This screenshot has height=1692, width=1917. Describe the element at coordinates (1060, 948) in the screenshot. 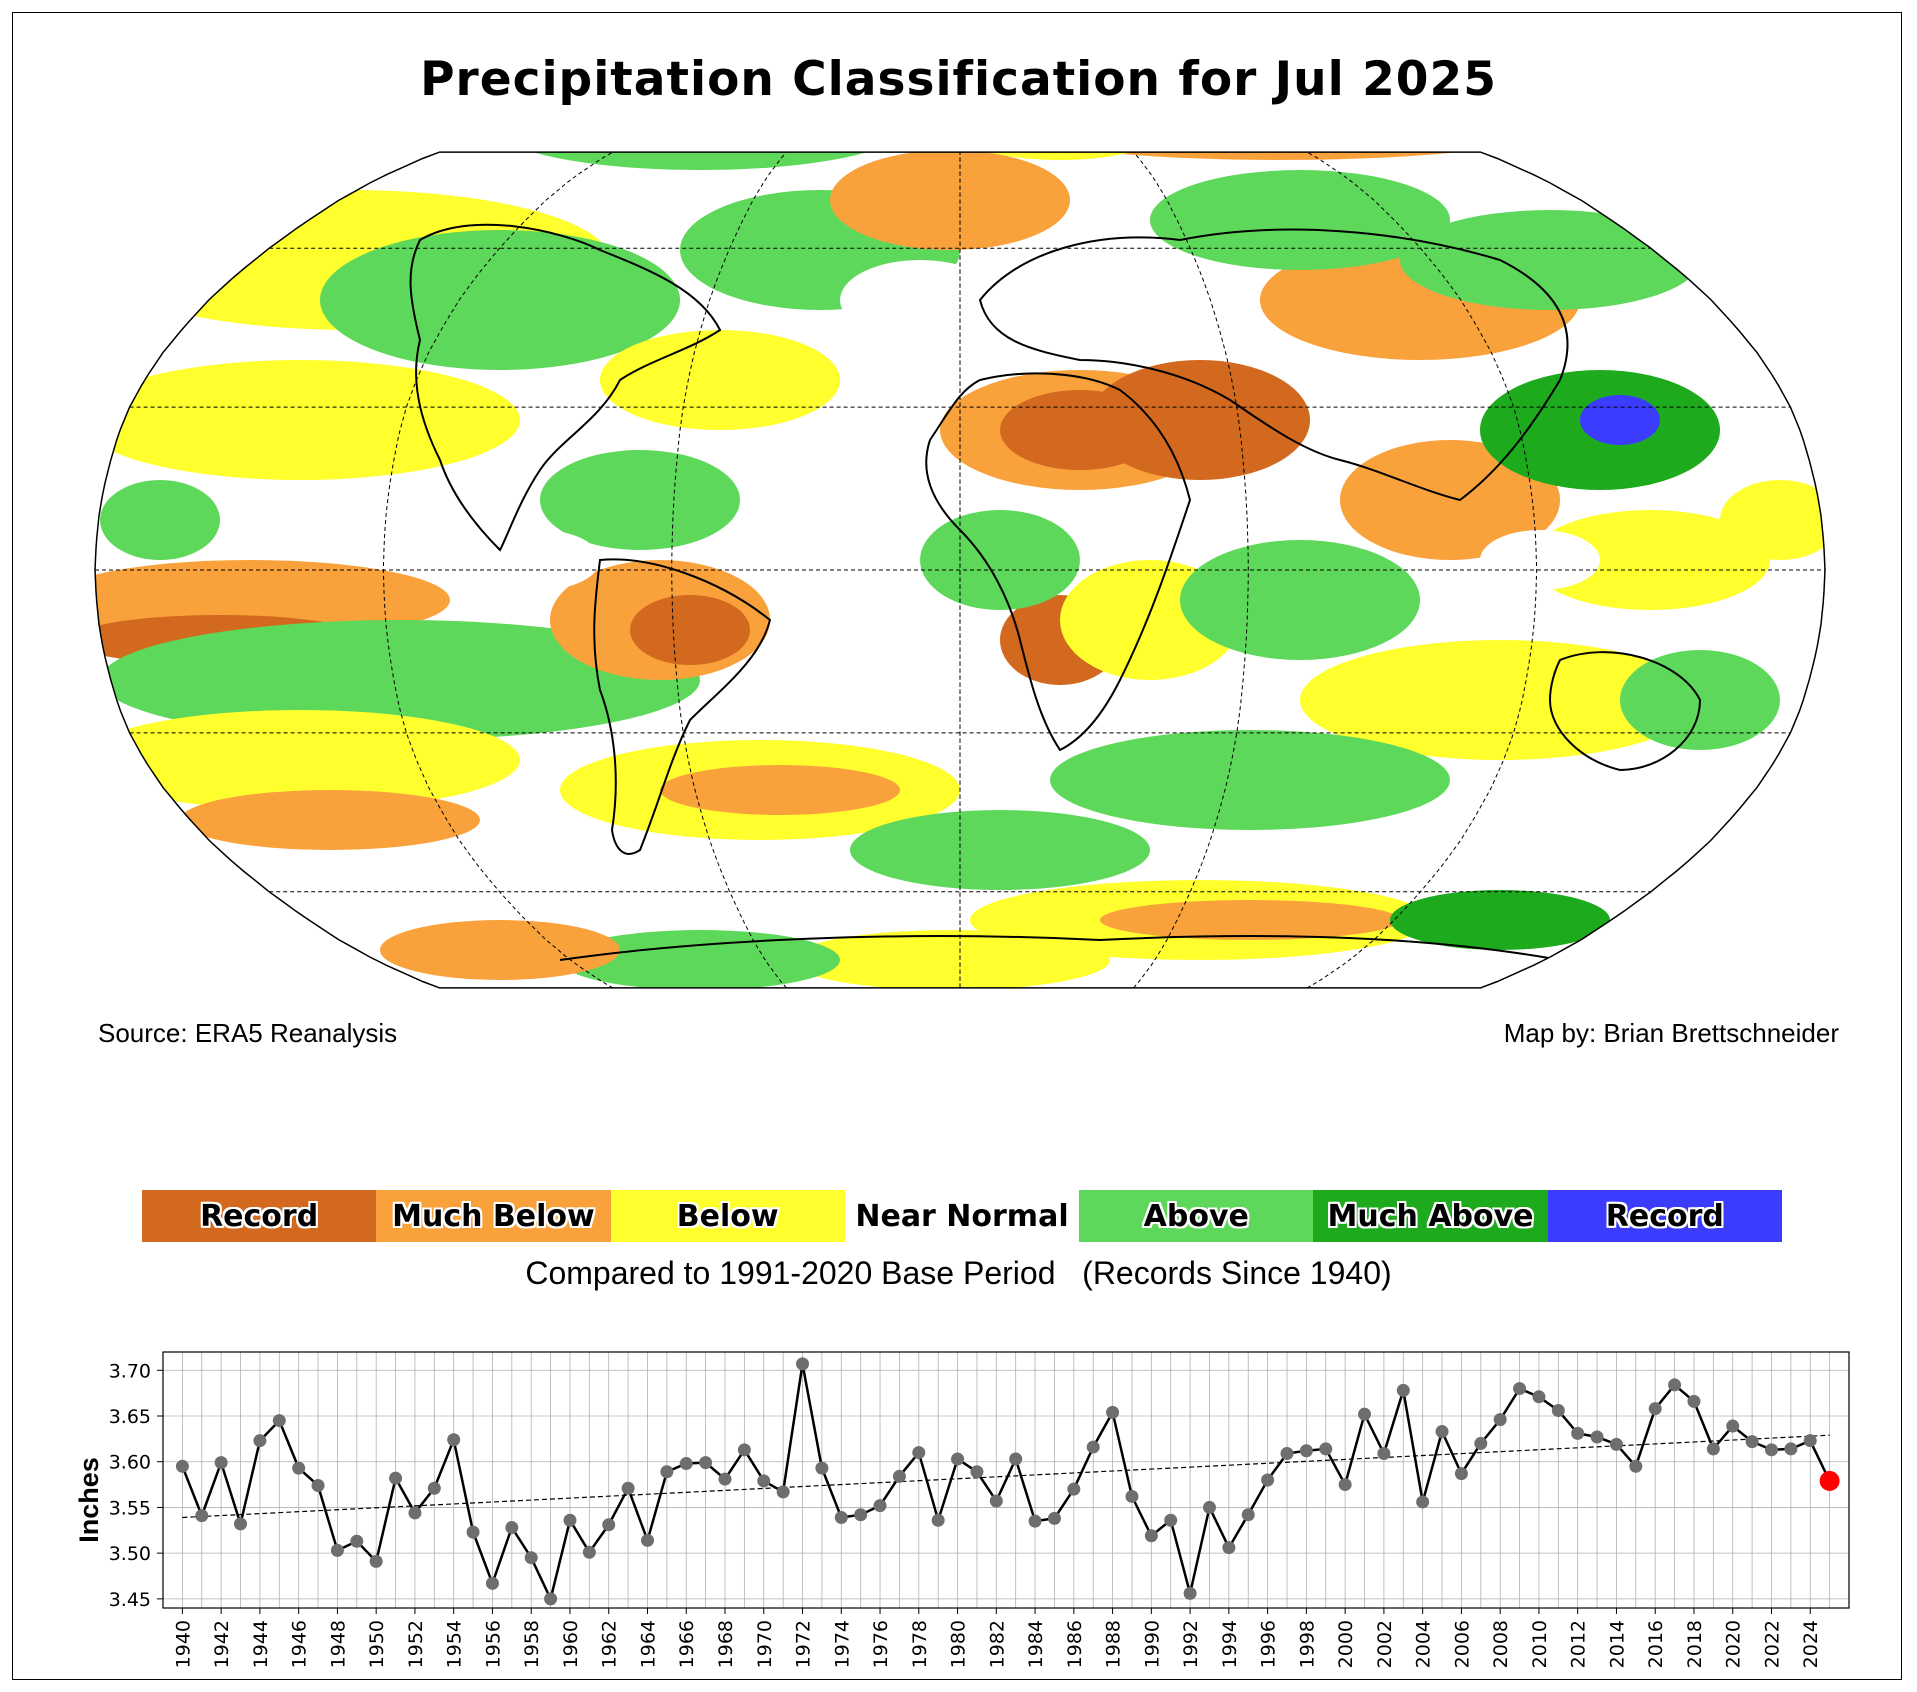

I see `antarctica-outline` at that location.